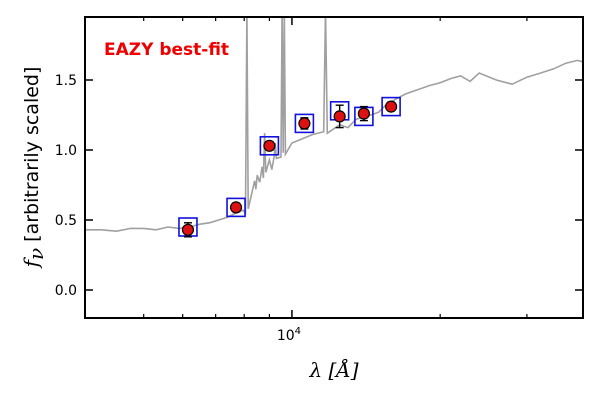 This screenshot has width=600, height=400. I want to click on y-axis-text: [arbitrarily scaled], so click(32, 154).